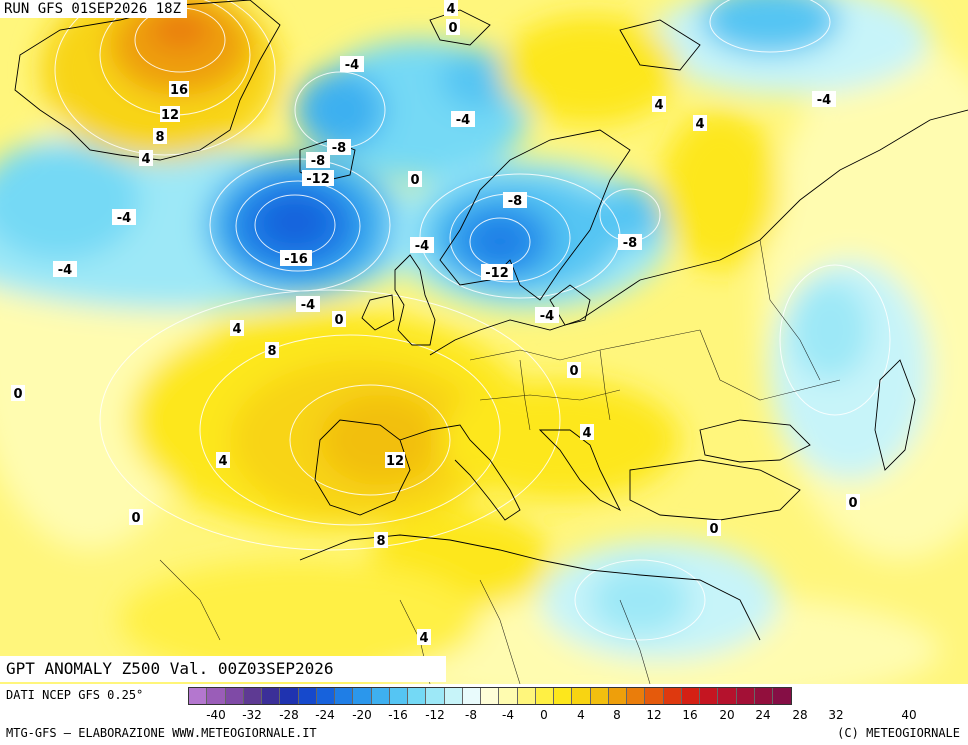 The image size is (968, 745). I want to click on contour-label: 12, so click(395, 460).